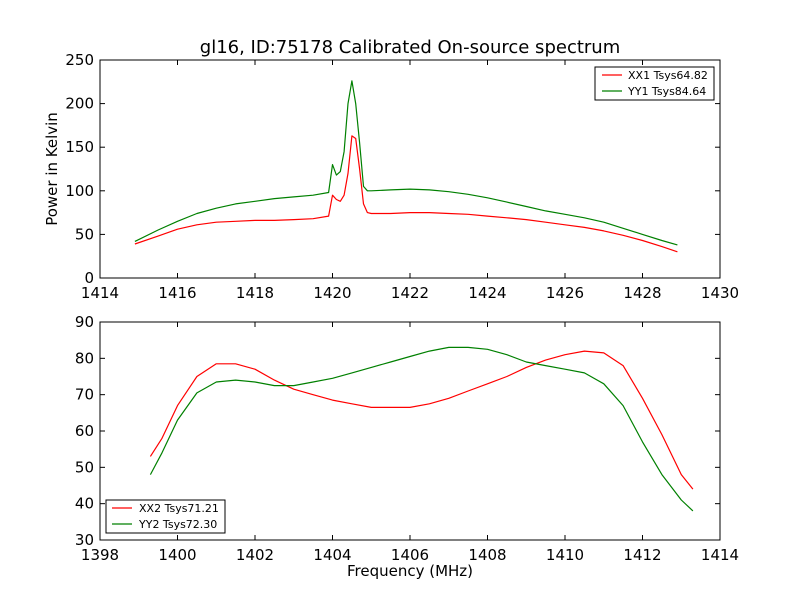 The image size is (800, 600). Describe the element at coordinates (84, 431) in the screenshot. I see `bottom-y-tick-label: 60` at that location.